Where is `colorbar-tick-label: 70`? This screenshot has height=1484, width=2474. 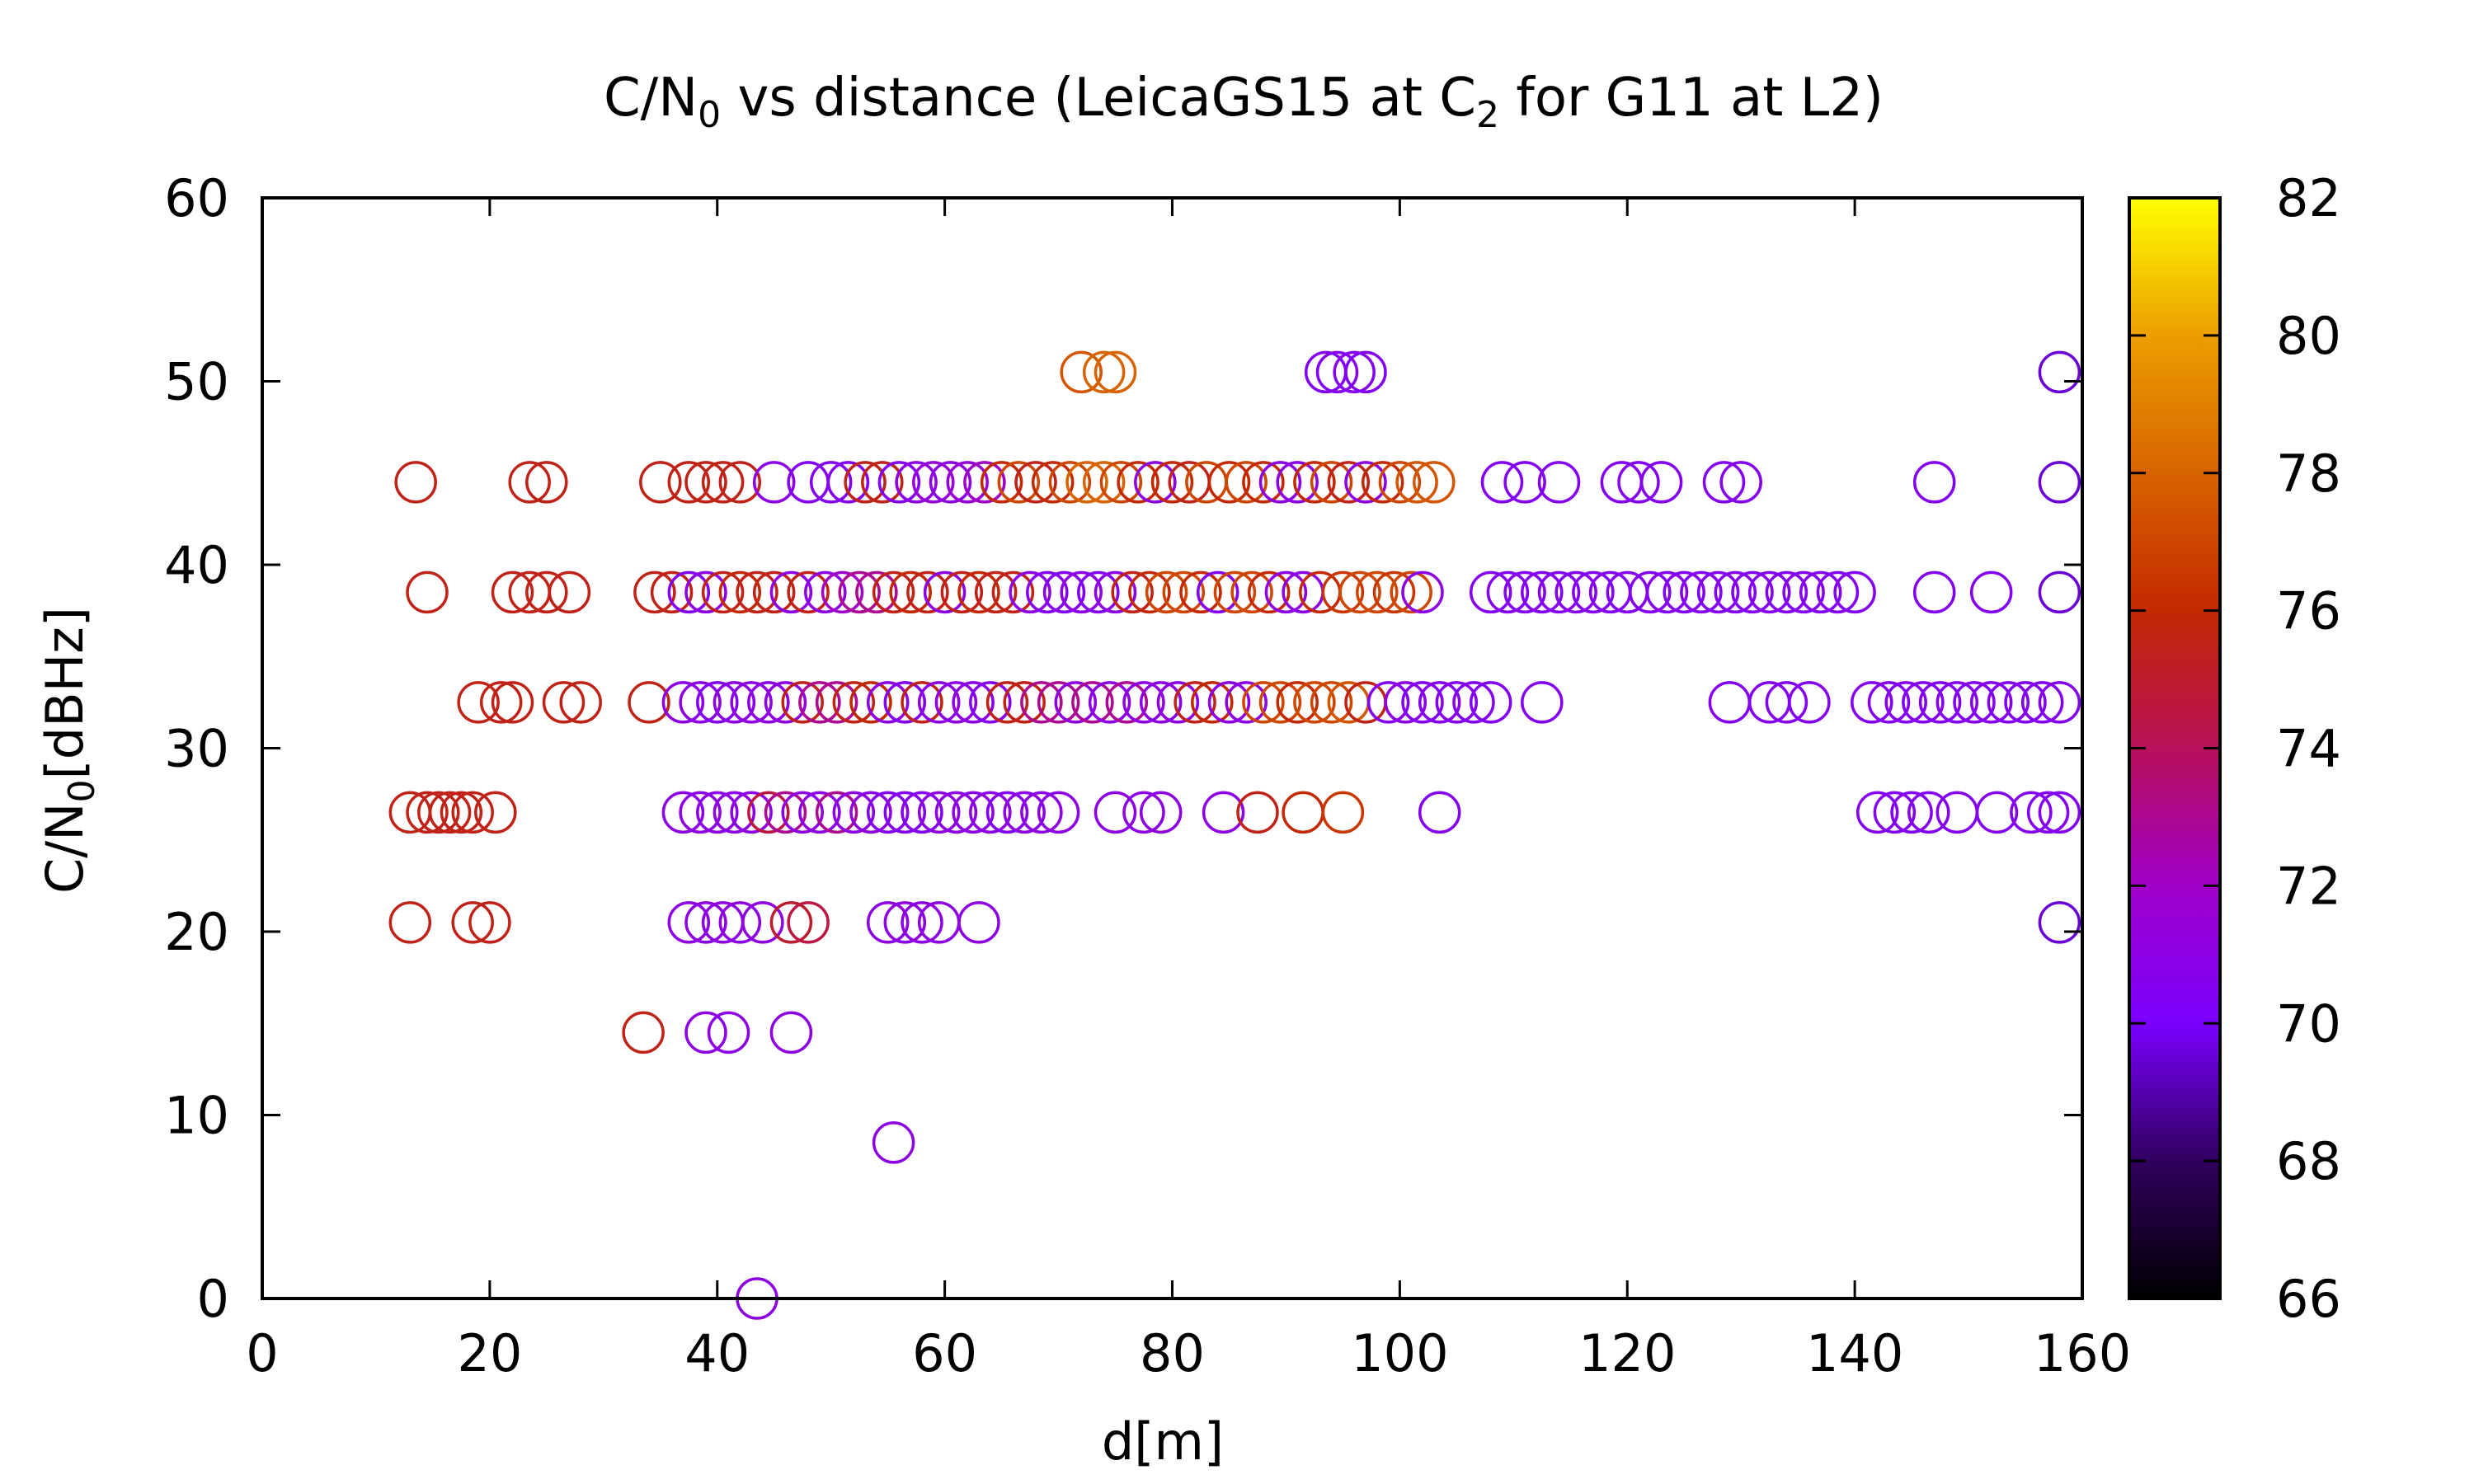
colorbar-tick-label: 70 is located at coordinates (2308, 1024).